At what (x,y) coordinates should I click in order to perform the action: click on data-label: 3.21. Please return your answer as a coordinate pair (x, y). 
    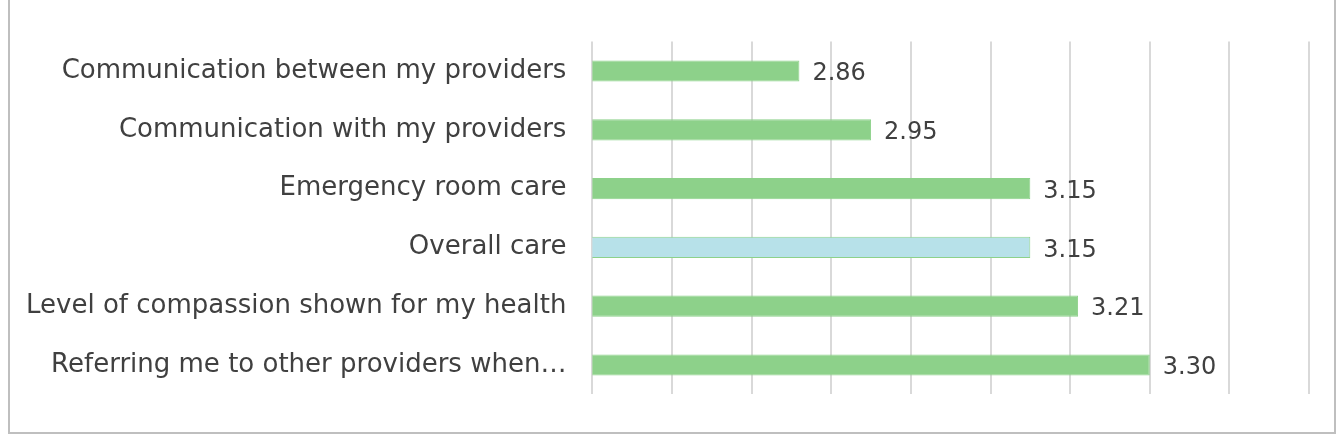
    Looking at the image, I should click on (1118, 307).